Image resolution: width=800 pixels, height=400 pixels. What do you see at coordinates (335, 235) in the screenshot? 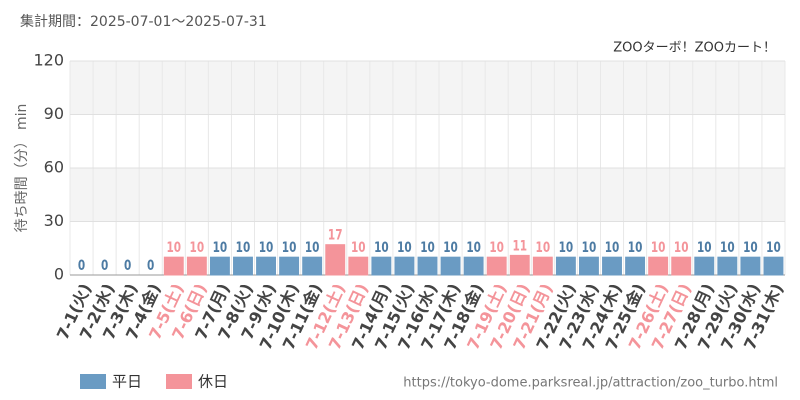
I see `data-label: 17` at bounding box center [335, 235].